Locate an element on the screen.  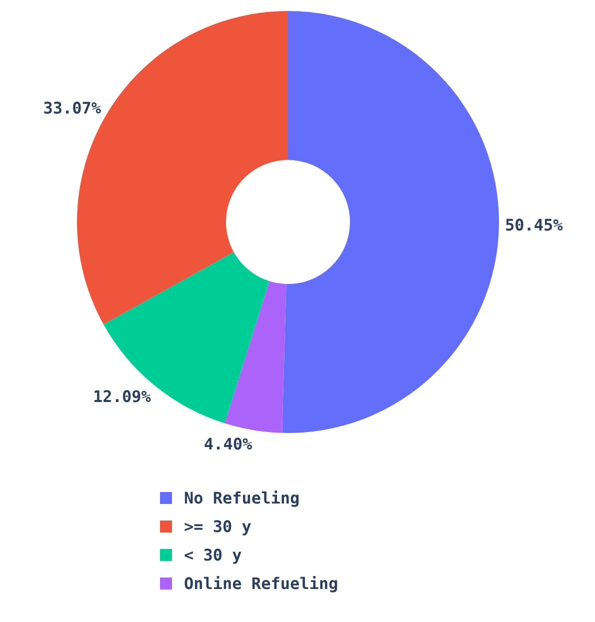
legend-label: No Refueling is located at coordinates (242, 498).